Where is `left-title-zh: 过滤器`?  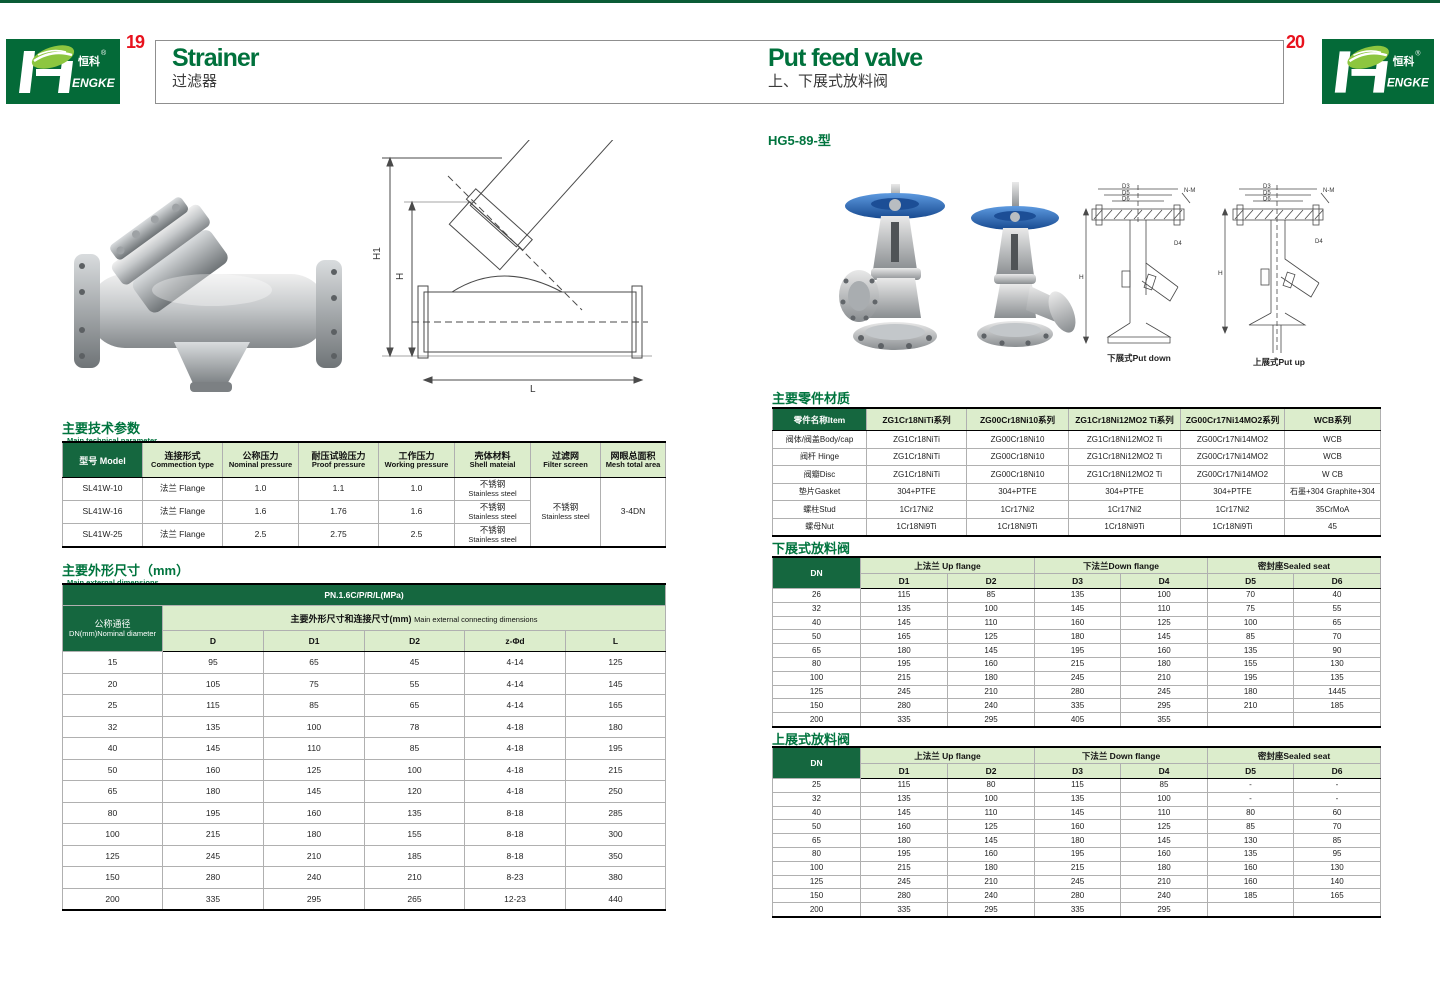
left-title-zh: 过滤器 is located at coordinates (195, 81).